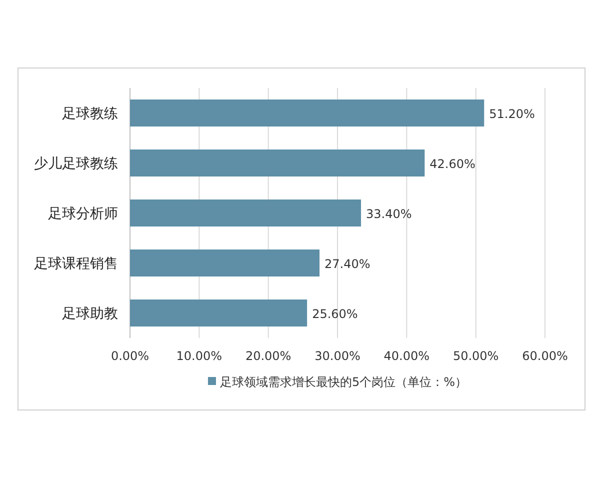  What do you see at coordinates (337, 356) in the screenshot?
I see `x-tick-label: 30.00%` at bounding box center [337, 356].